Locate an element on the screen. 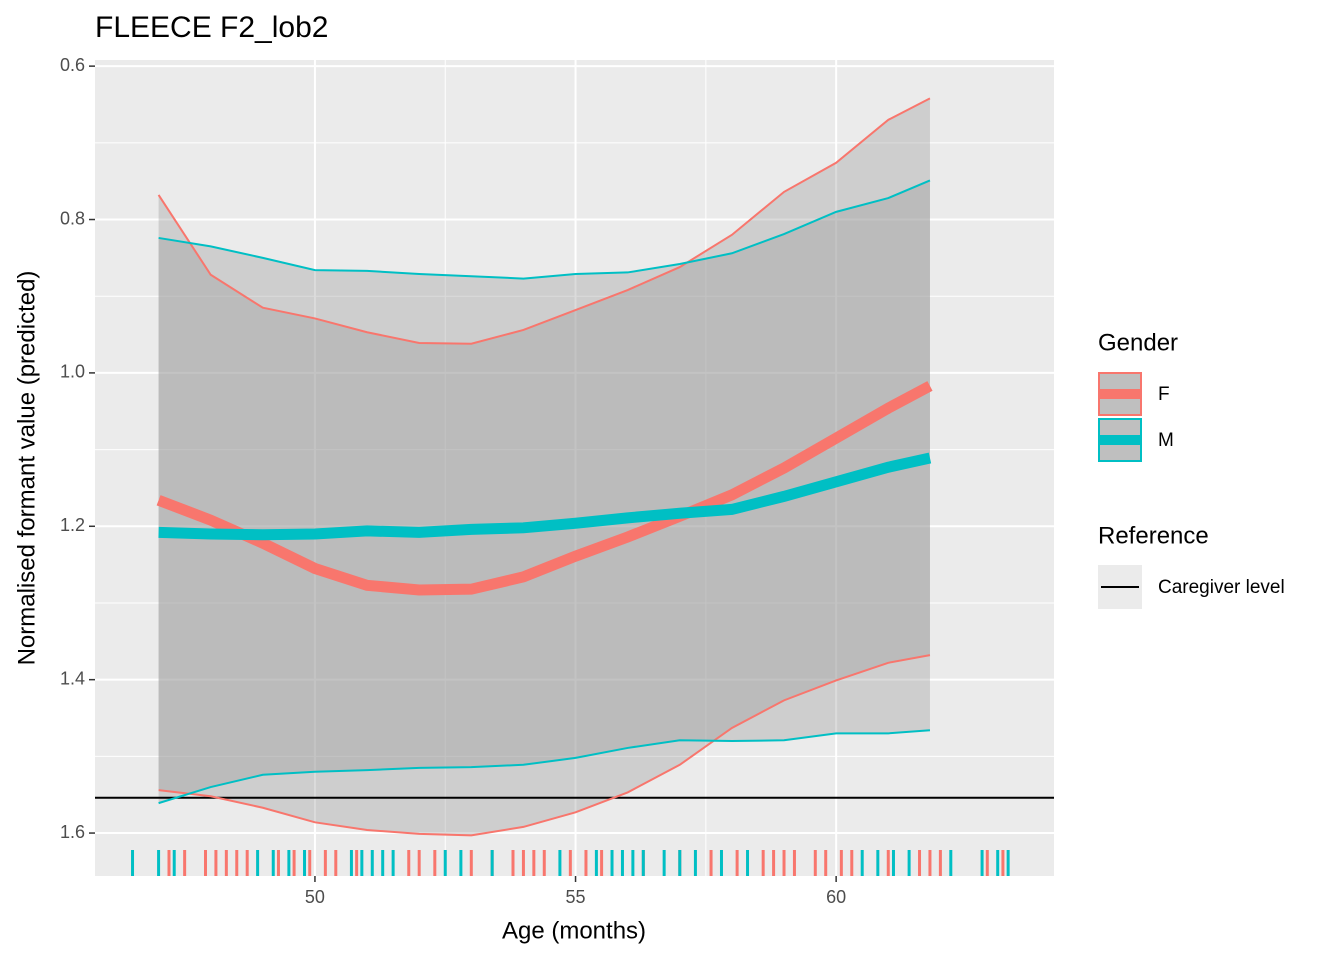 This screenshot has width=1344, height=960. legend-label: M is located at coordinates (1166, 440).